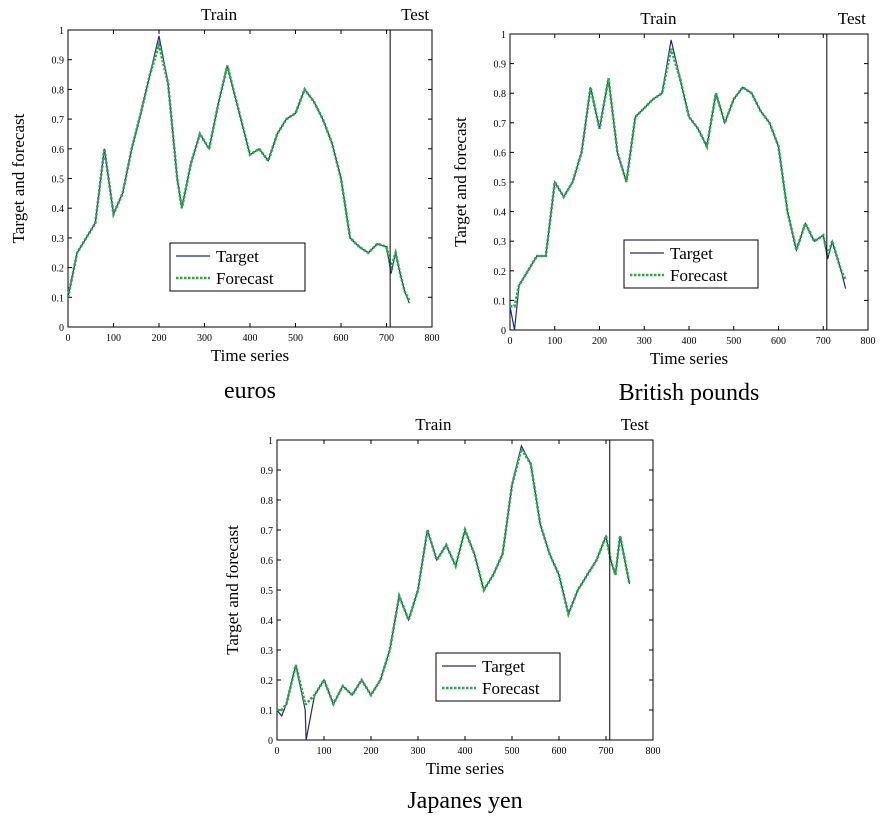 This screenshot has height=821, width=894. Describe the element at coordinates (250, 391) in the screenshot. I see `chart-caption: euros` at that location.